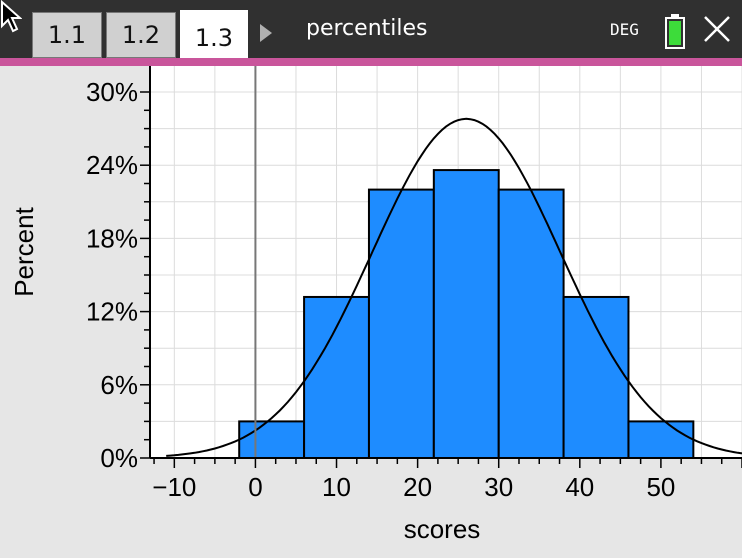  I want to click on y-tick-label: 12%, so click(112, 312).